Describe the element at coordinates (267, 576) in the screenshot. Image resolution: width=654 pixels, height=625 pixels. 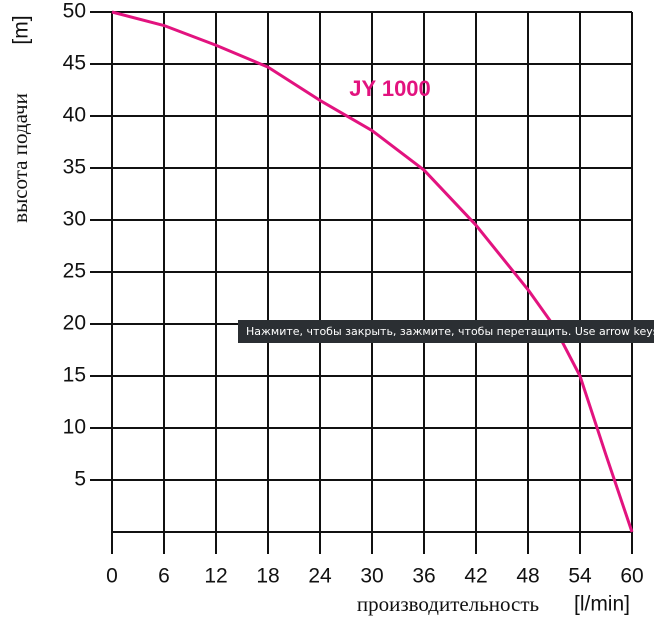
I see `x-tick-label: 18` at that location.